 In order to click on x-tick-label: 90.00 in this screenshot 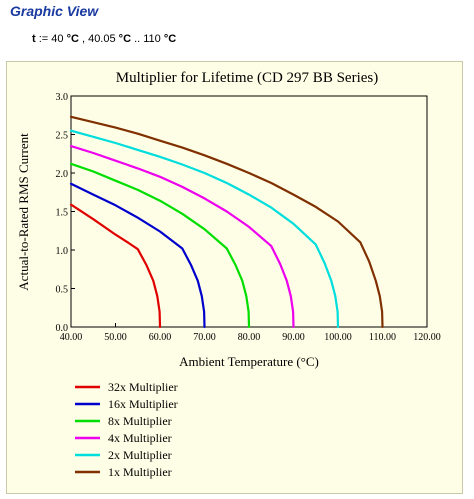, I will do `click(293, 337)`.